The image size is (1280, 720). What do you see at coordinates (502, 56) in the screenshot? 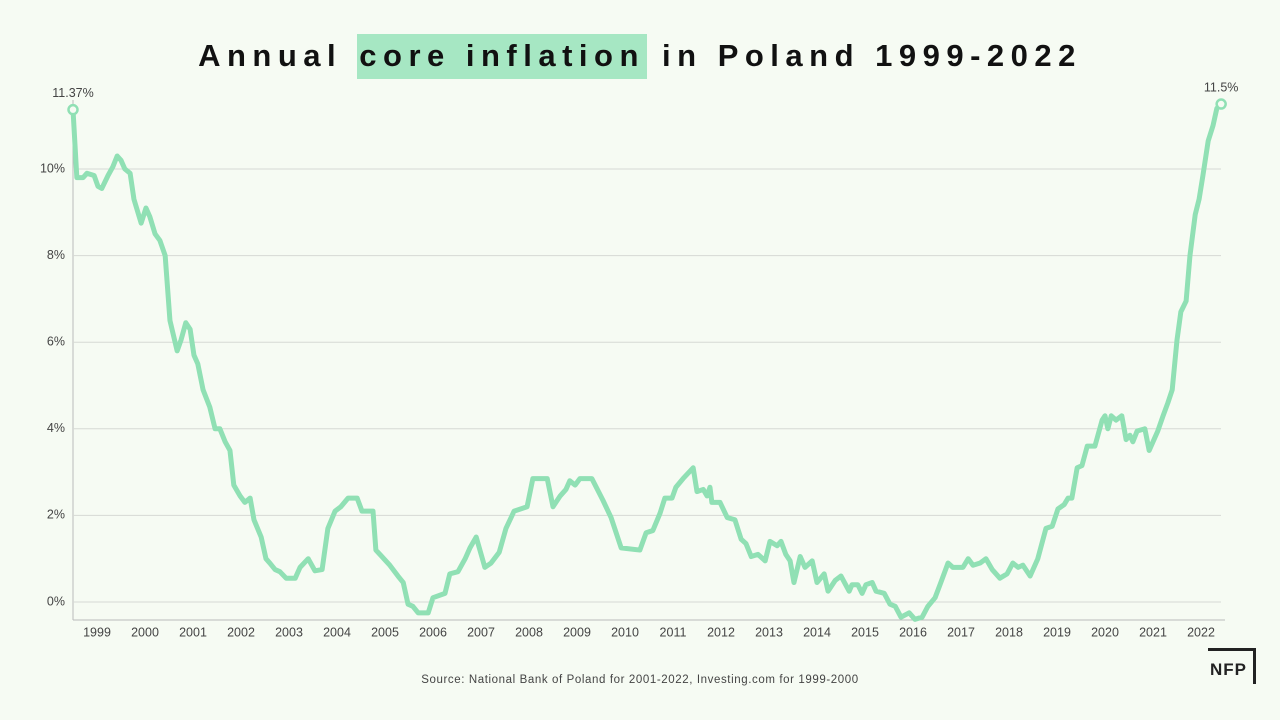
I see `title-highlight: core inflation` at bounding box center [502, 56].